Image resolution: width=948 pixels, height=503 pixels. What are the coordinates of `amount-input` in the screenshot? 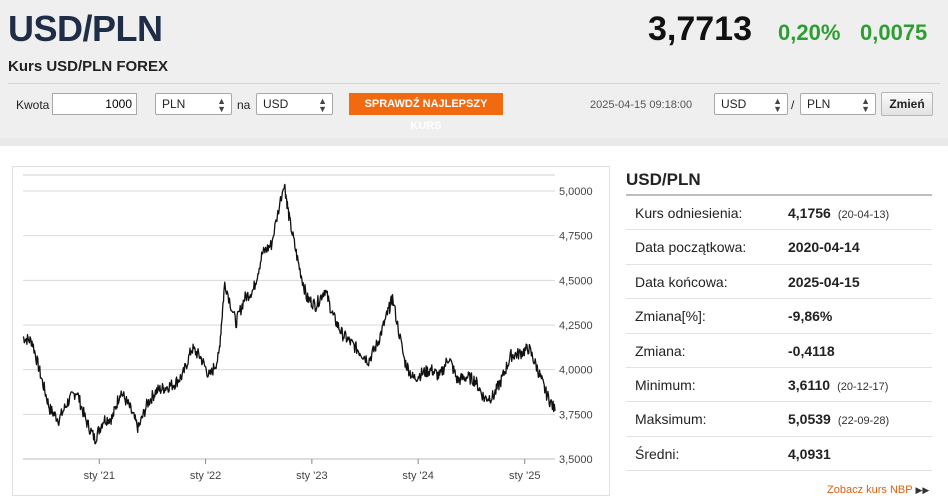 It's located at (94, 104).